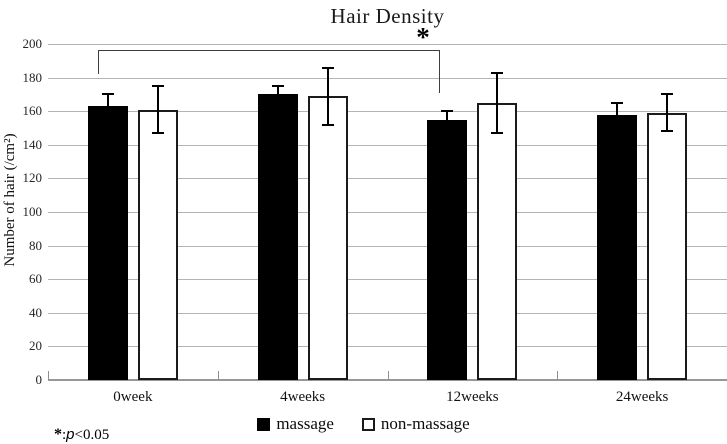  What do you see at coordinates (35, 346) in the screenshot?
I see `y-tick-label: 20` at bounding box center [35, 346].